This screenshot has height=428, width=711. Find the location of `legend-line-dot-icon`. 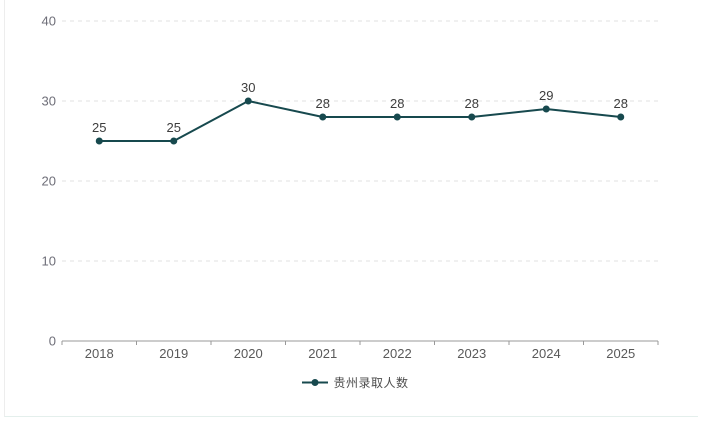

legend-line-dot-icon is located at coordinates (315, 382).